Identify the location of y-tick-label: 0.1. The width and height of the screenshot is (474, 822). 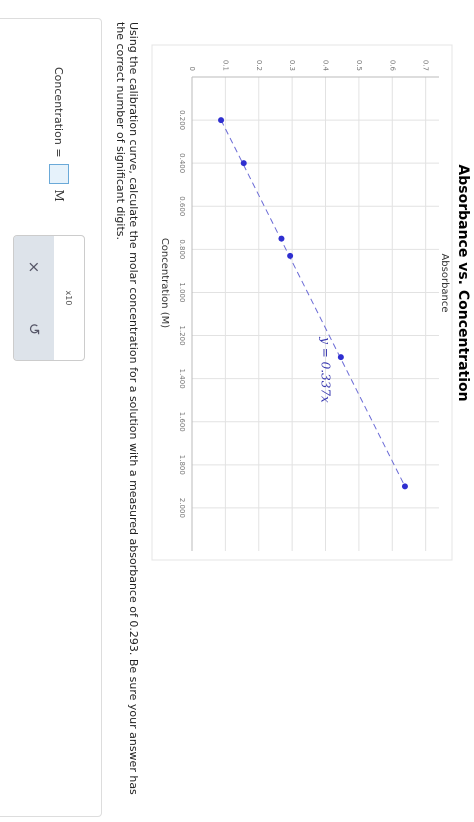
(225, 65).